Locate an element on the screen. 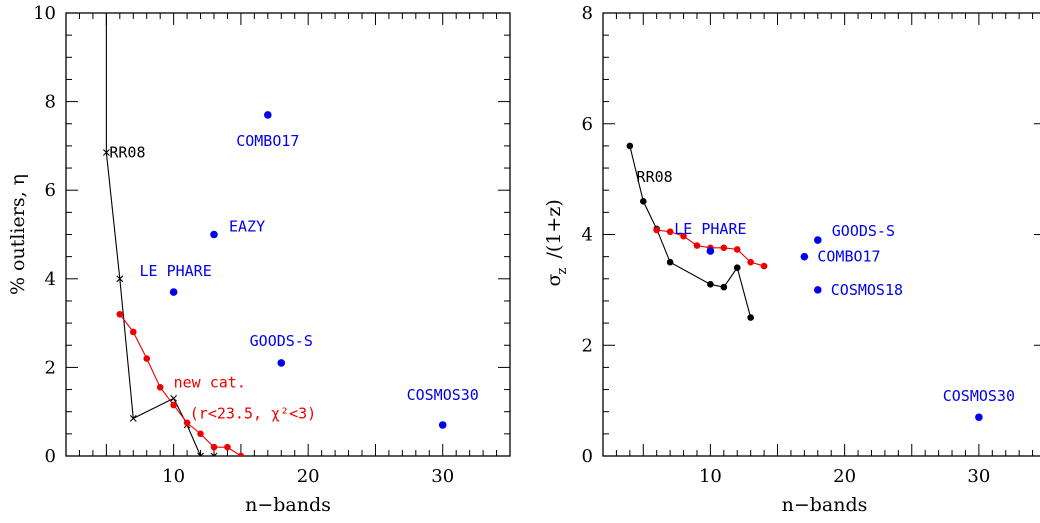 Image resolution: width=1040 pixels, height=523 pixels. sigma-normalisation: /(1+z) is located at coordinates (554, 228).